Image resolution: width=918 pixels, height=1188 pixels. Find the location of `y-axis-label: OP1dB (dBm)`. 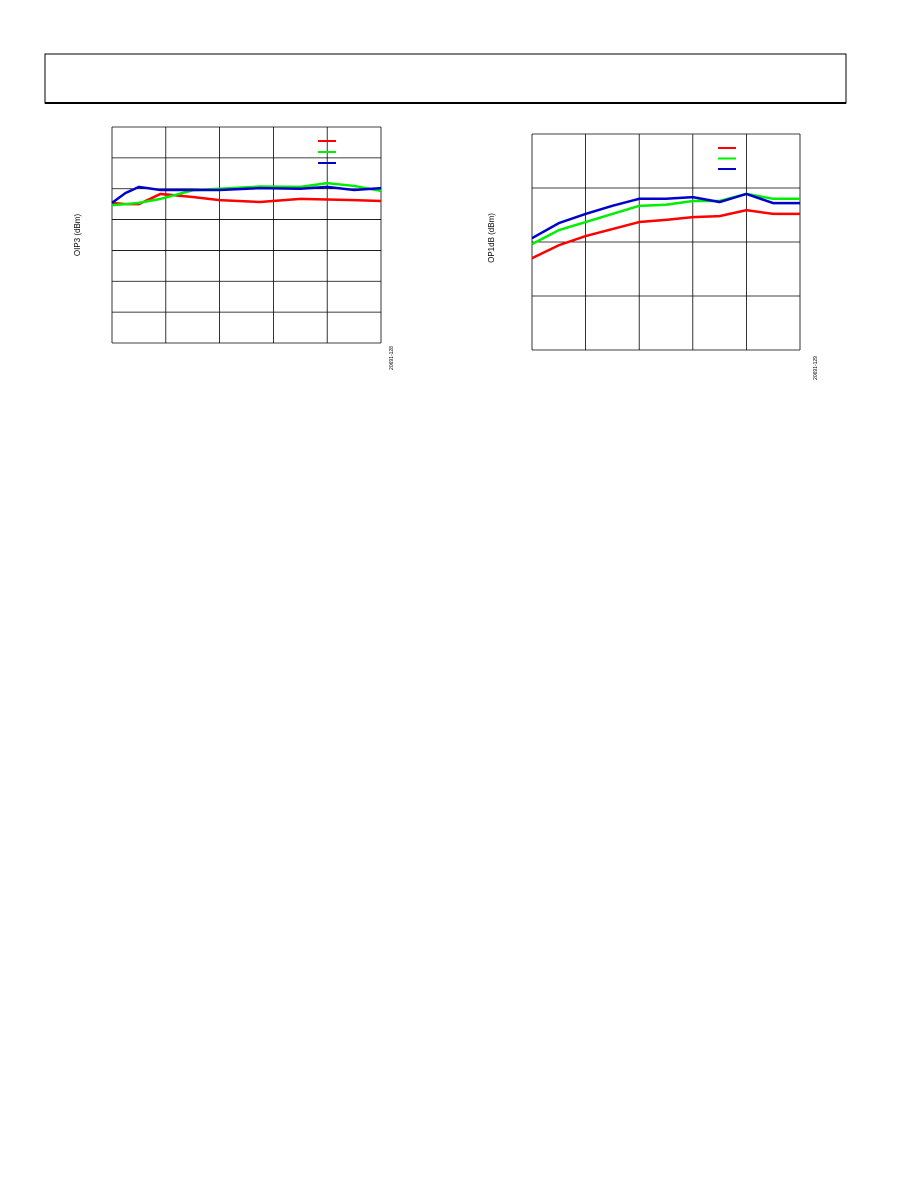

y-axis-label: OP1dB (dBm) is located at coordinates (491, 238).